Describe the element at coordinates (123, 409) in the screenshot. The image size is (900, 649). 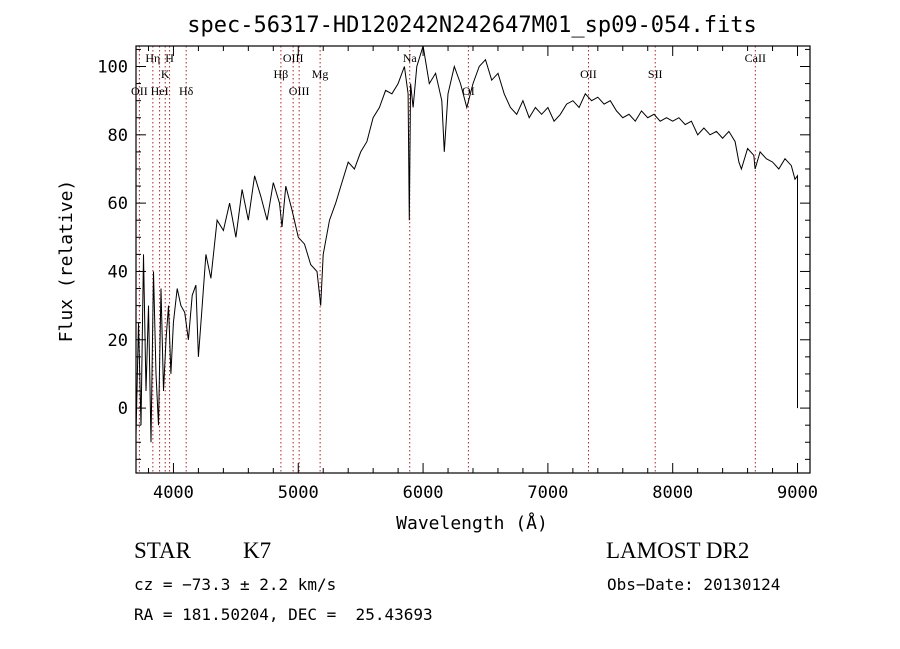
I see `y-tick-label-0: 0` at that location.